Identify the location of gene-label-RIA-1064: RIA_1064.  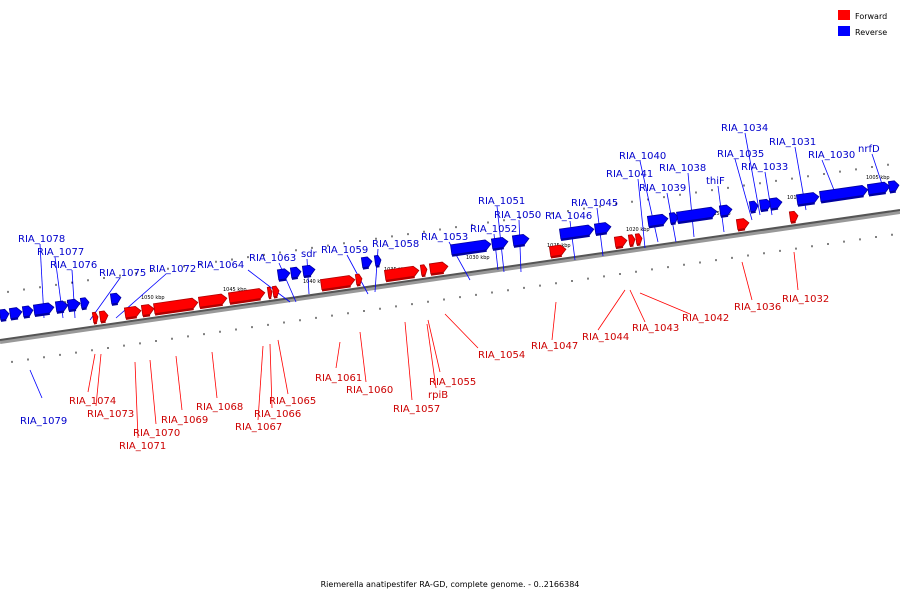
(220, 265).